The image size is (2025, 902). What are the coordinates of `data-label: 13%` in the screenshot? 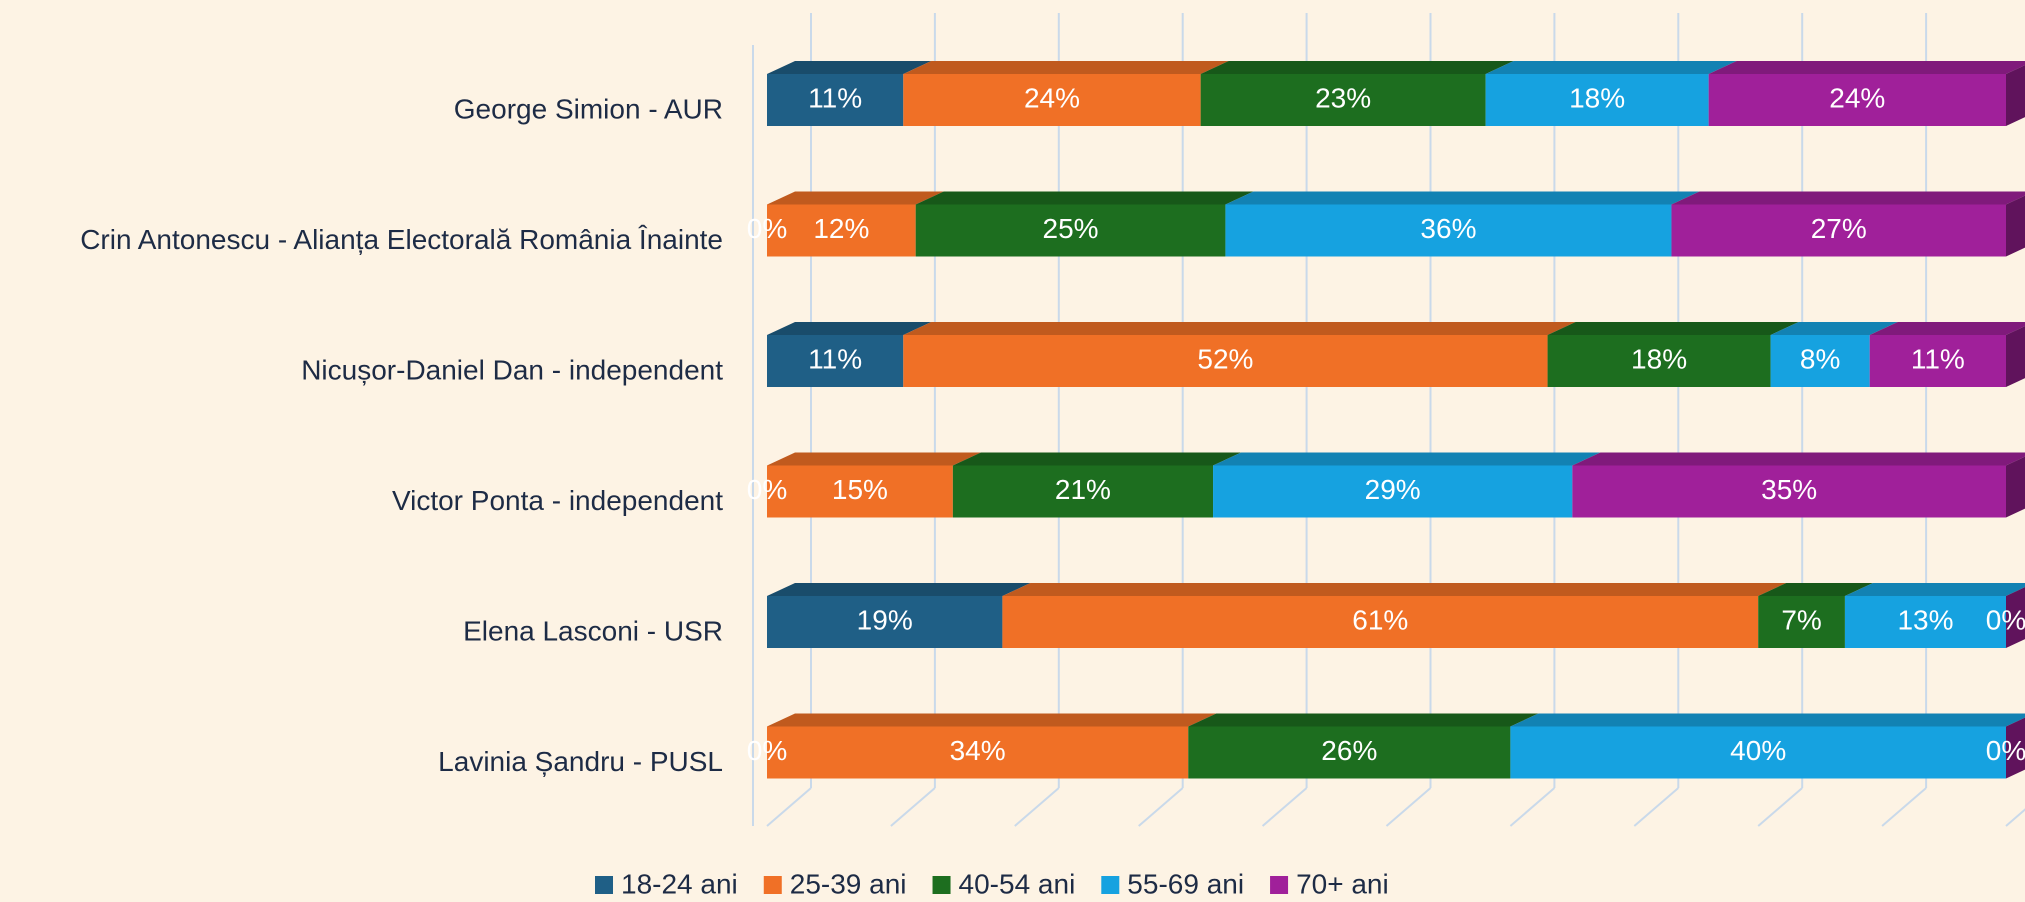 It's located at (1925, 619).